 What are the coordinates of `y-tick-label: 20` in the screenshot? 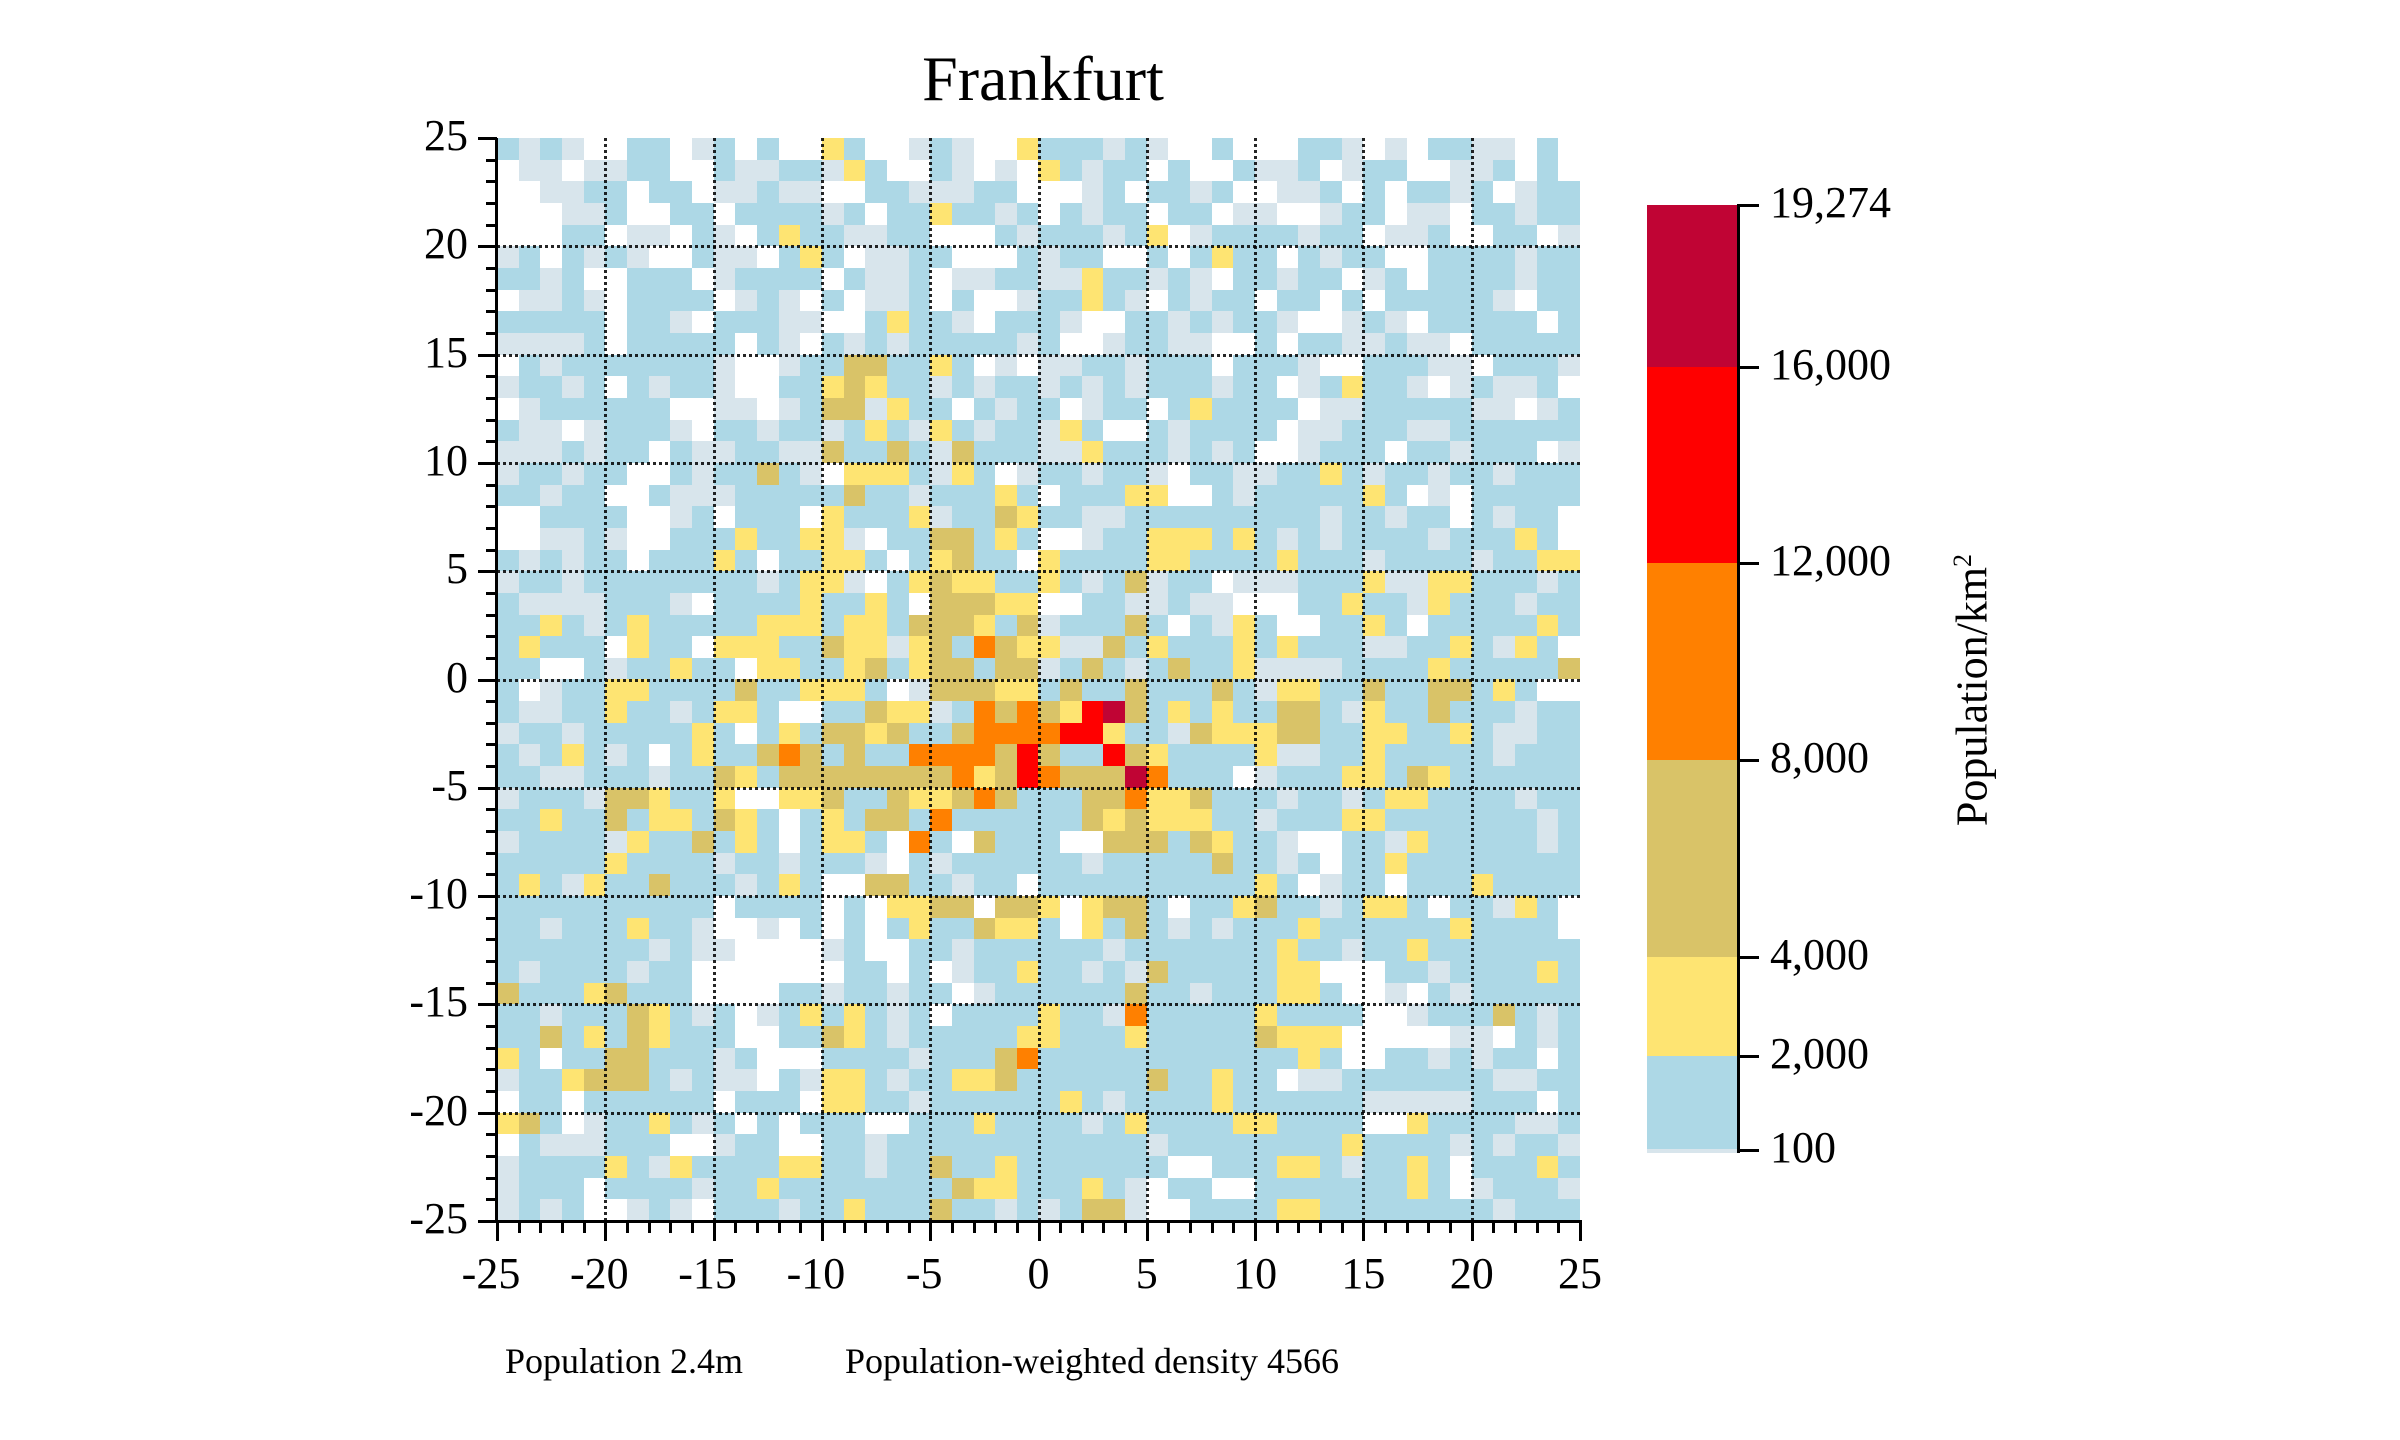 It's located at (446, 244).